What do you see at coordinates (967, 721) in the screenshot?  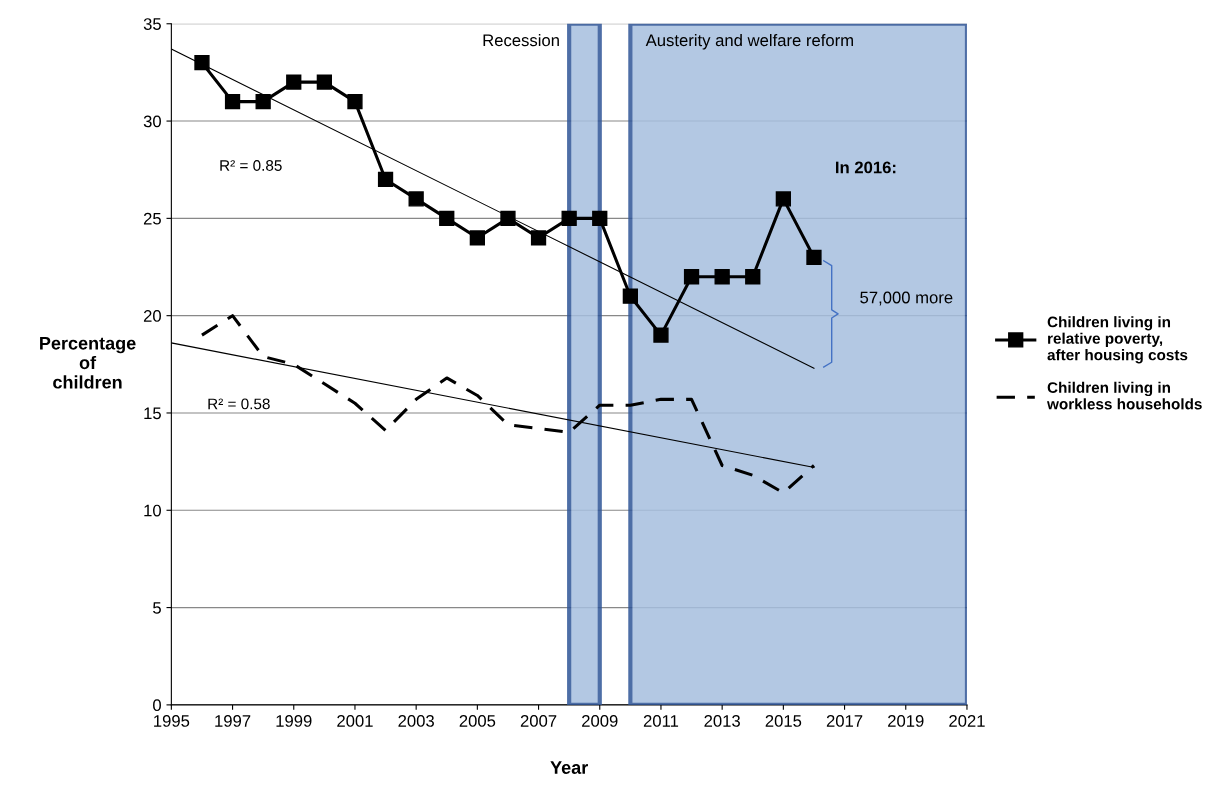 I see `x-tick-label: 2021` at bounding box center [967, 721].